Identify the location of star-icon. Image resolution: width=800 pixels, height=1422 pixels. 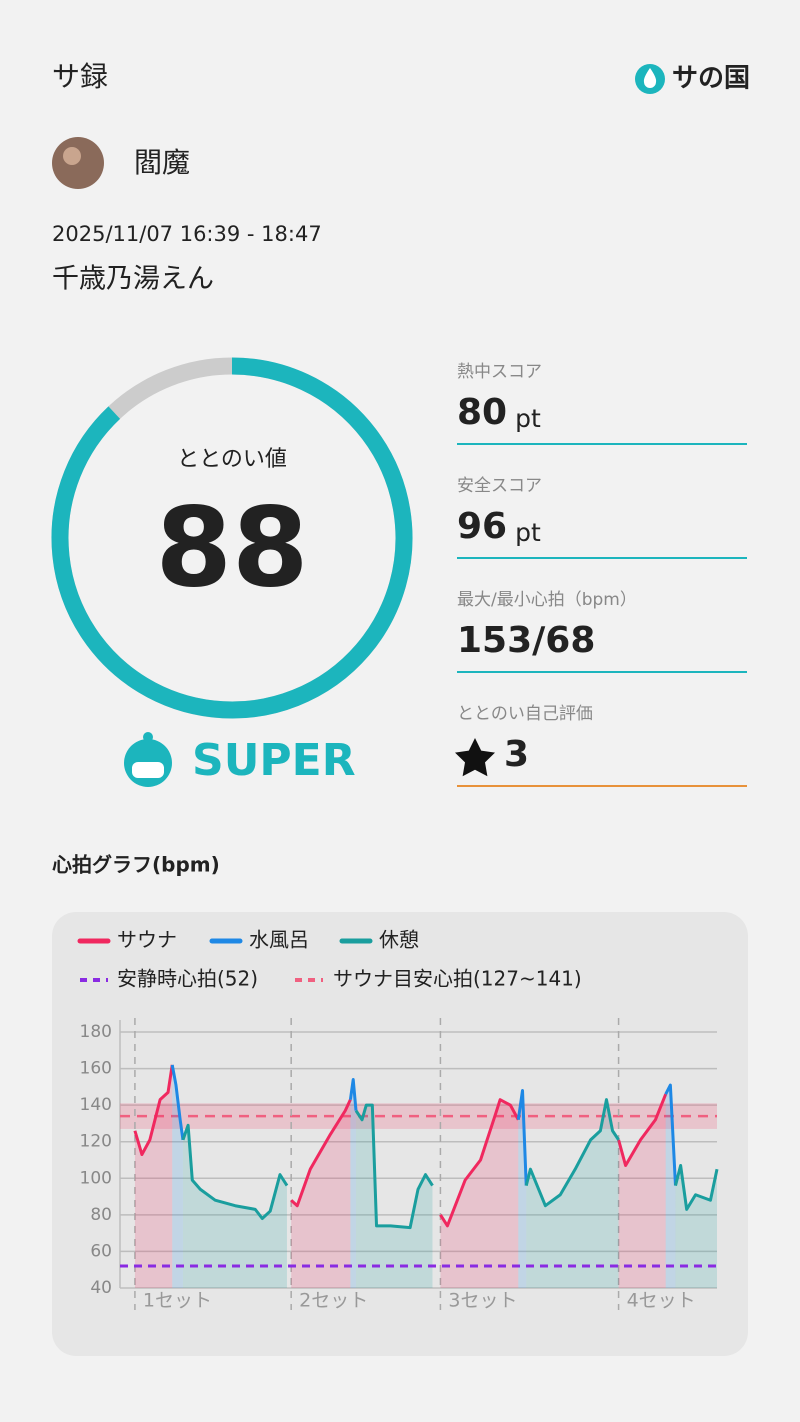
(475, 757).